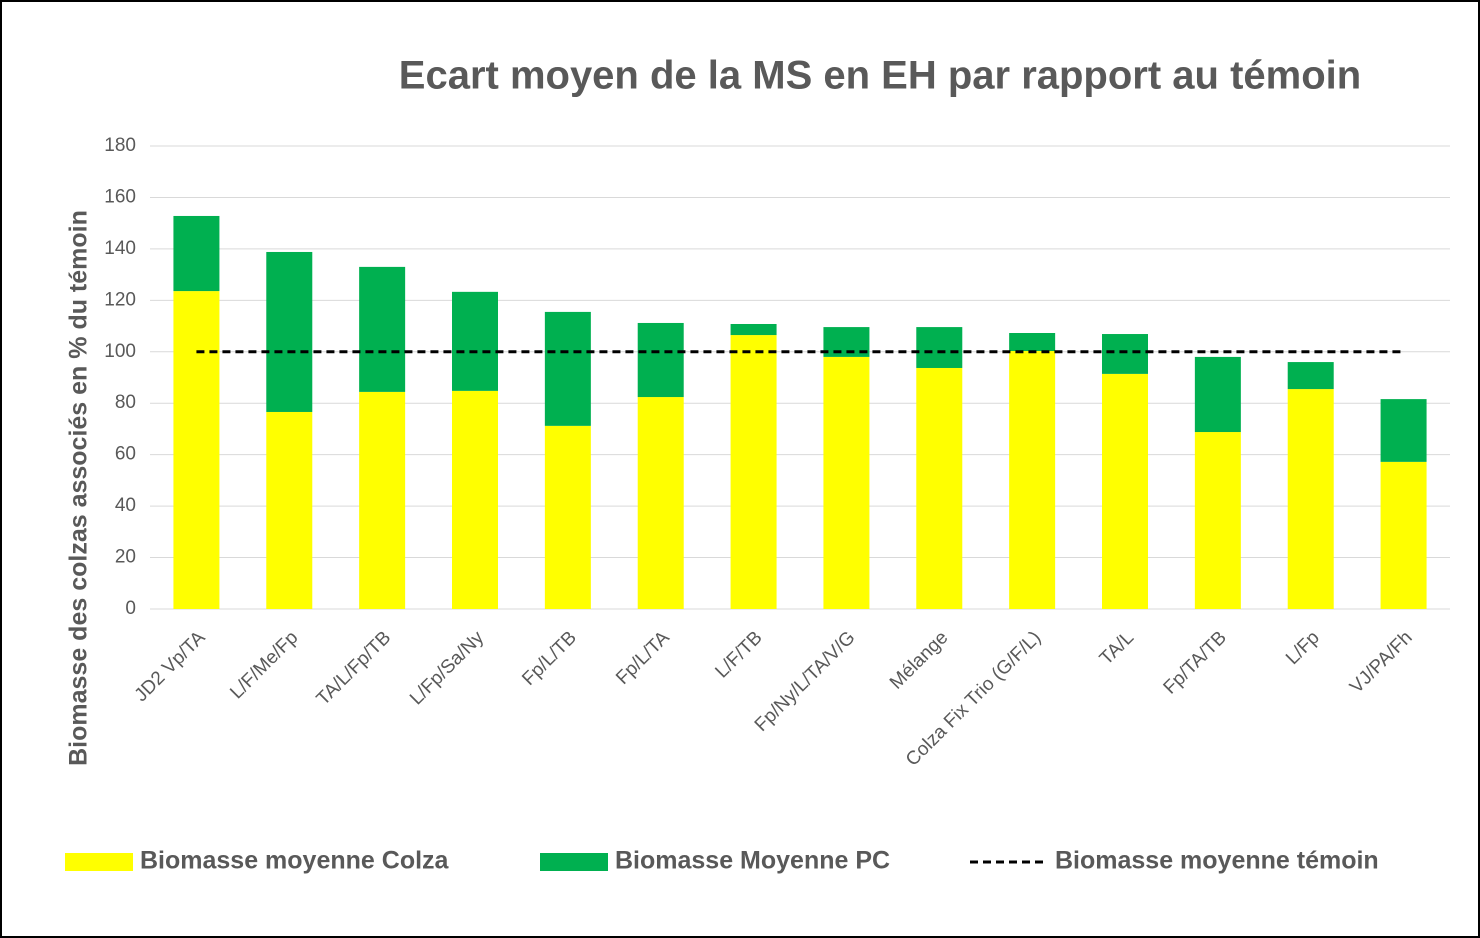  I want to click on y-tick-label: 140, so click(120, 248).